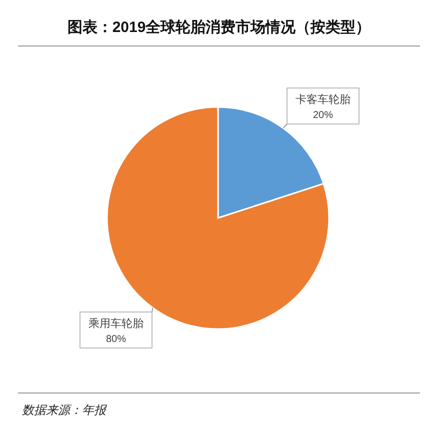  I want to click on data-label: 20%, so click(323, 115).